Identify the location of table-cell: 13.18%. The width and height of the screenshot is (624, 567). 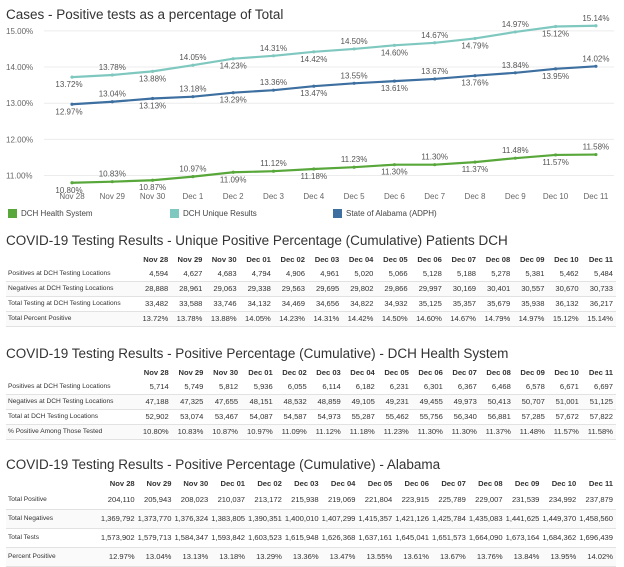
(230, 557).